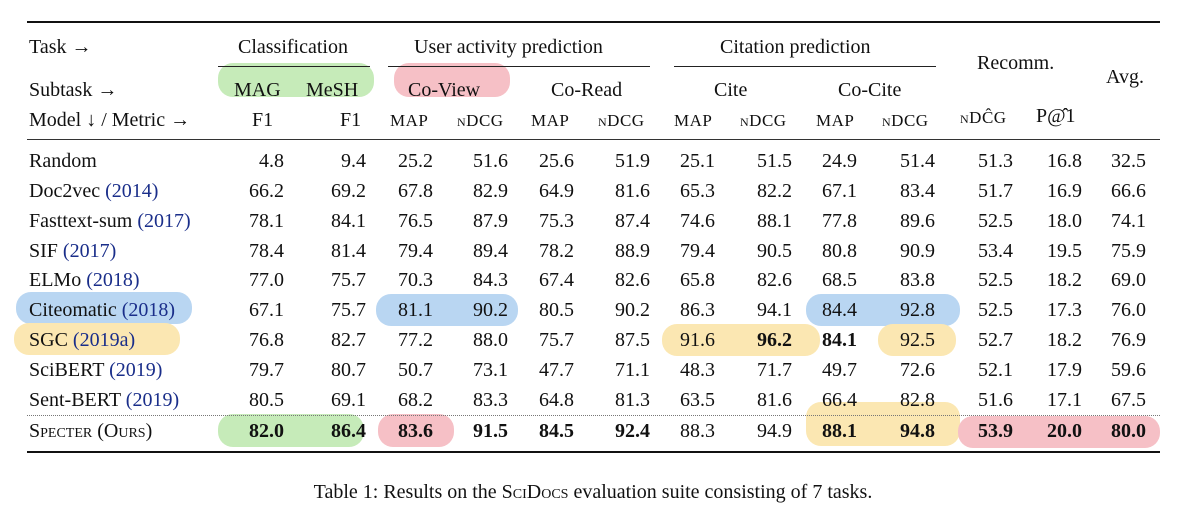 This screenshot has height=532, width=1186. What do you see at coordinates (257, 90) in the screenshot?
I see `subtask-mag: MAG` at bounding box center [257, 90].